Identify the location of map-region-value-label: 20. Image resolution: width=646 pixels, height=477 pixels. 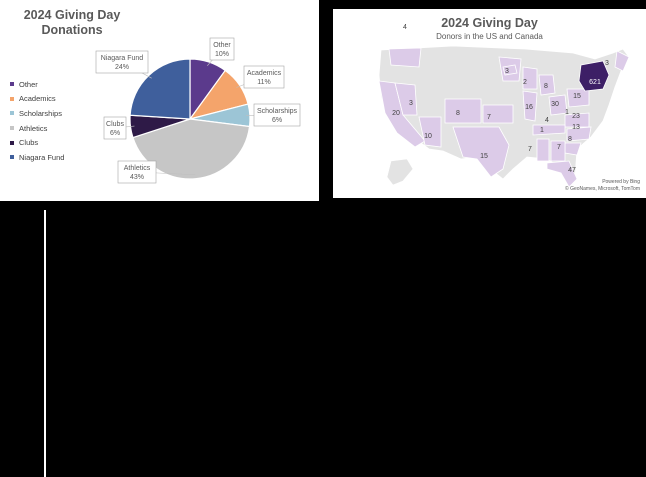
(396, 113).